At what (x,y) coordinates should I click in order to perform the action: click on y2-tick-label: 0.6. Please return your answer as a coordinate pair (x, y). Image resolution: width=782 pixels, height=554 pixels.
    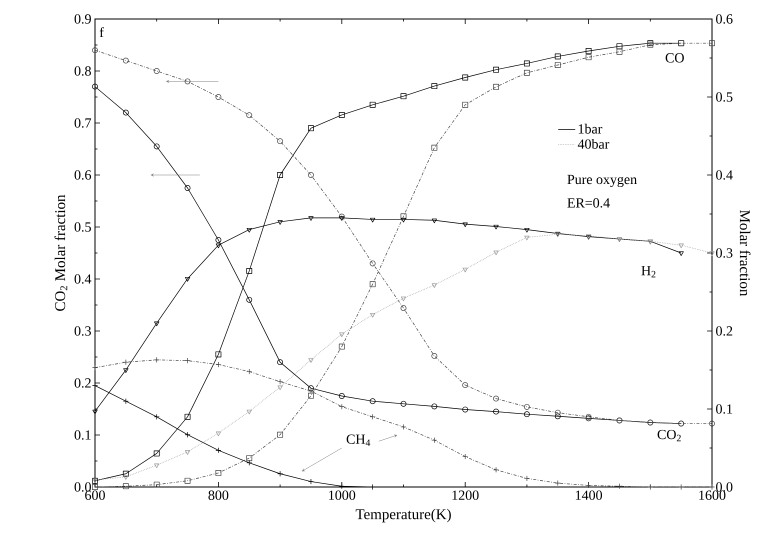
    Looking at the image, I should click on (724, 19).